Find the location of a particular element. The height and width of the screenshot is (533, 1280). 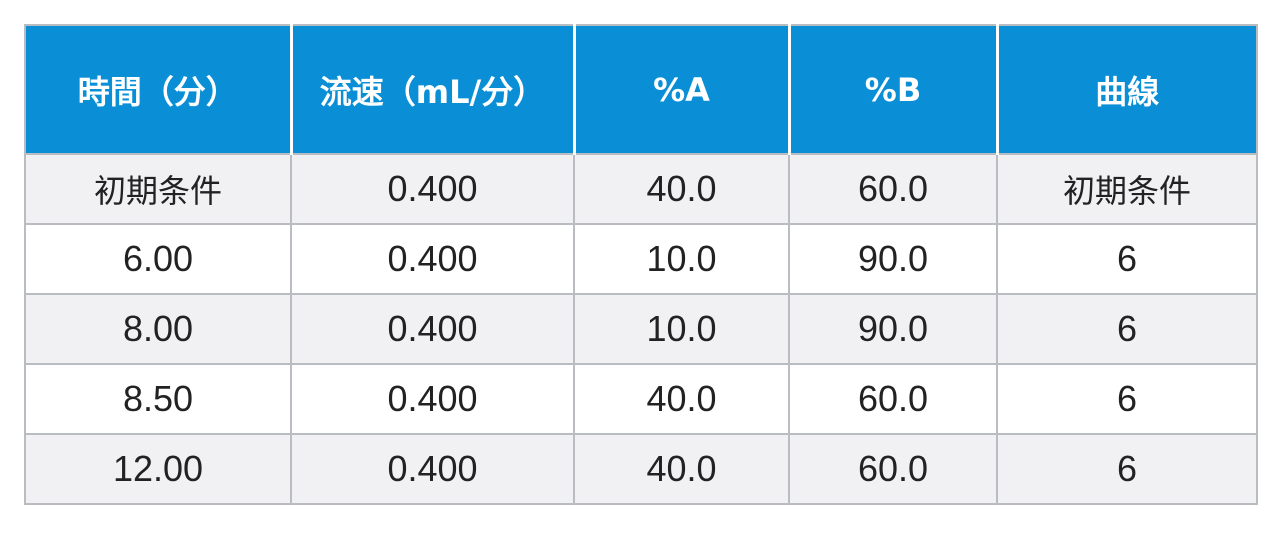

table-row: 8.50 0.400 40.0 60.0 6 is located at coordinates (641, 399).